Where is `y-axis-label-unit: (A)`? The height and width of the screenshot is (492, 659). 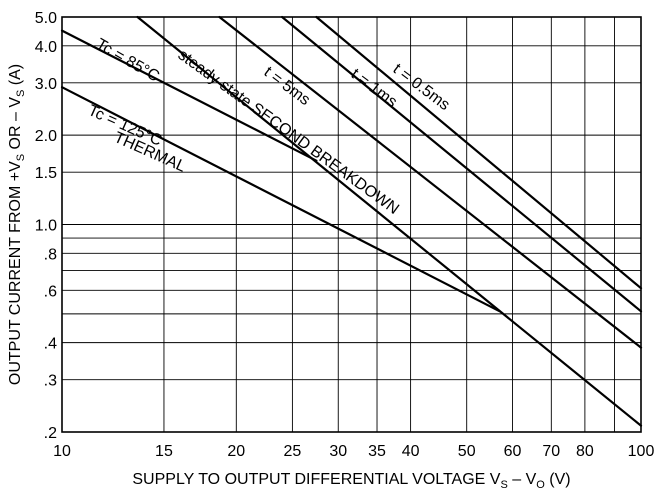
y-axis-label-unit: (A) is located at coordinates (15, 77).